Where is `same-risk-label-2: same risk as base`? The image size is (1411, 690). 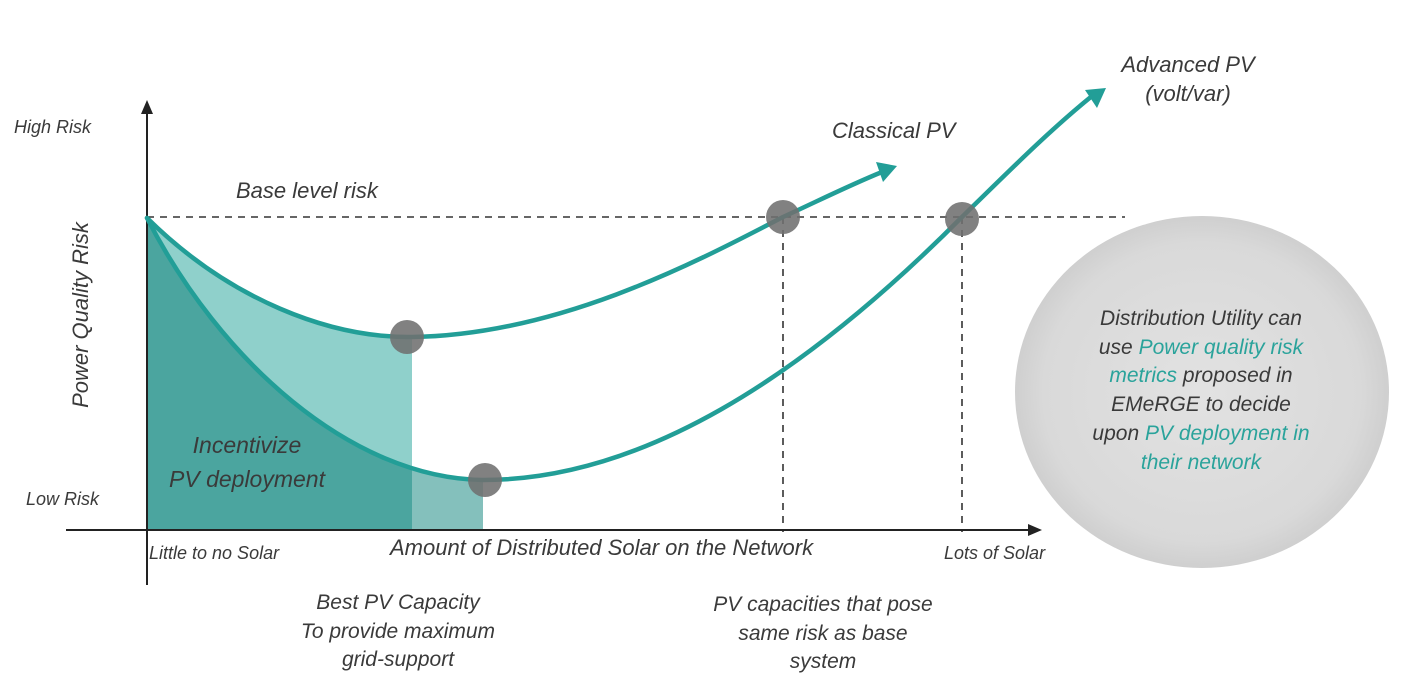
same-risk-label-2: same risk as base is located at coordinates (822, 633).